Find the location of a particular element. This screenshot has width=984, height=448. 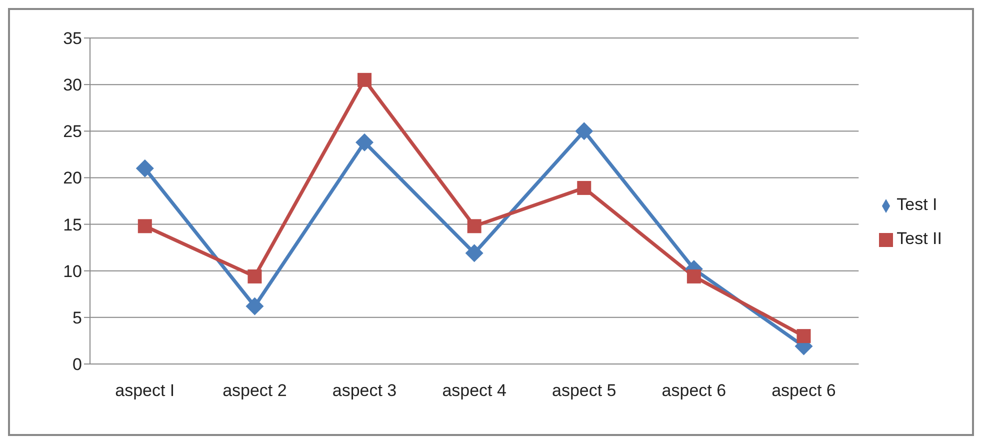

y-tick-label: 10 is located at coordinates (72, 271).